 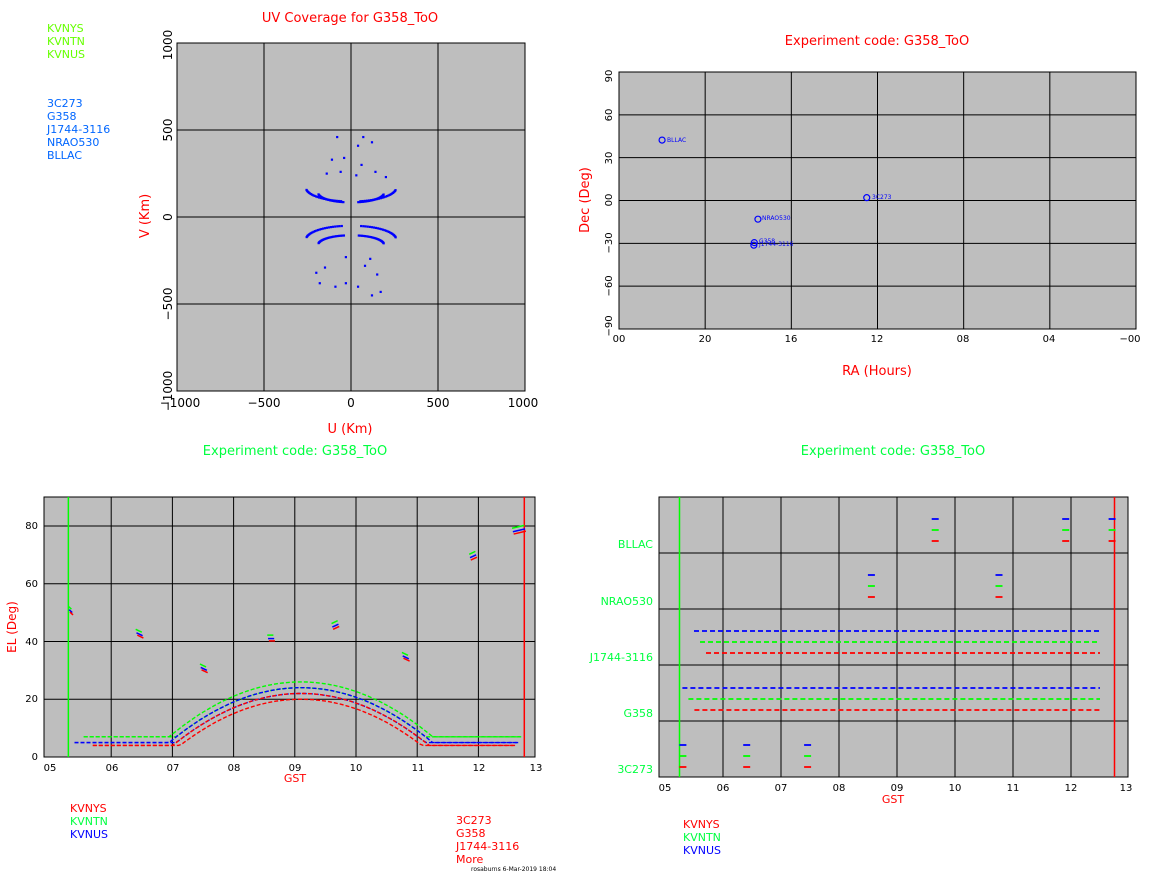 What do you see at coordinates (173, 768) in the screenshot?
I see `el-xtick-3: 07` at bounding box center [173, 768].